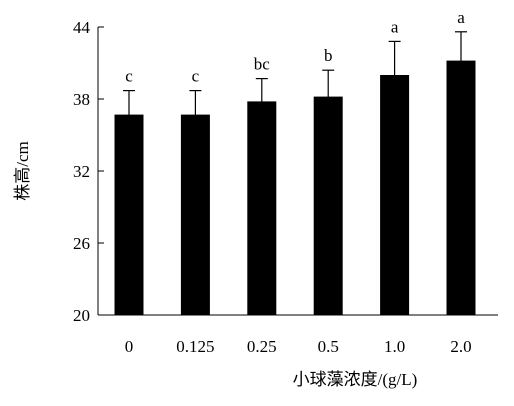  I want to click on x-tick-label: 0.5, so click(328, 346).